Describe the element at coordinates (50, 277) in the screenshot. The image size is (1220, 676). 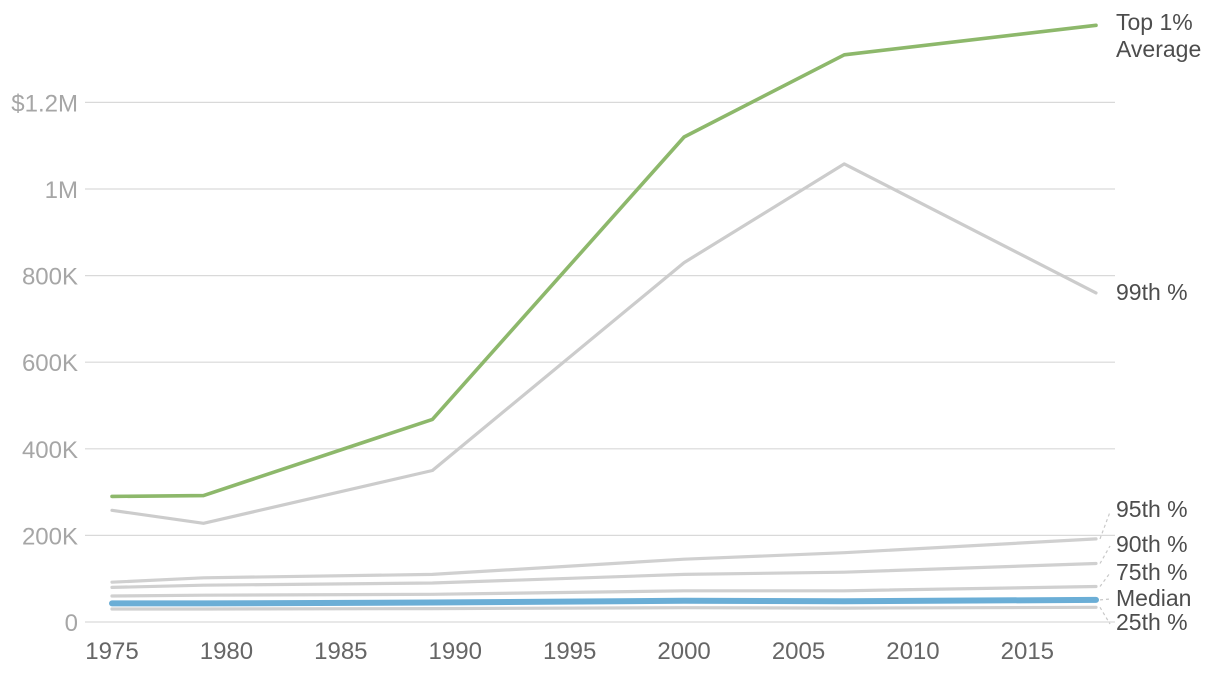
I see `y-tick-label-800k: 800K` at that location.